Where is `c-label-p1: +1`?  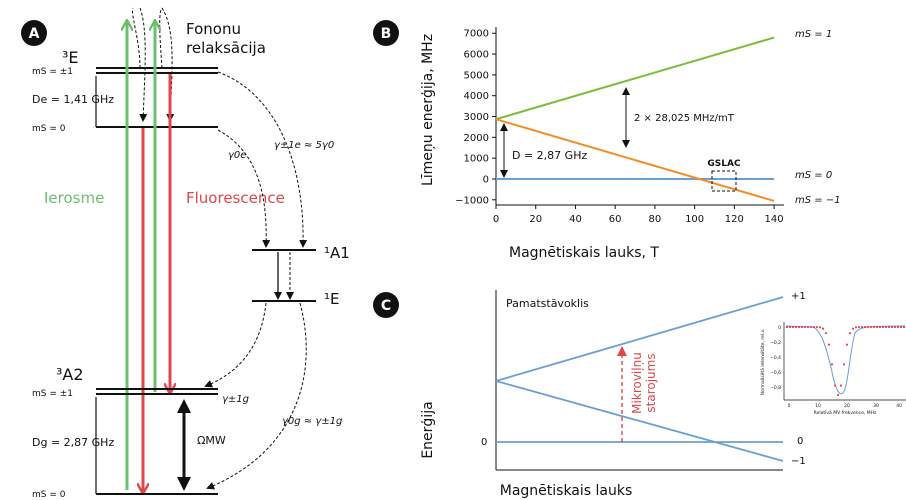 c-label-p1: +1 is located at coordinates (798, 296).